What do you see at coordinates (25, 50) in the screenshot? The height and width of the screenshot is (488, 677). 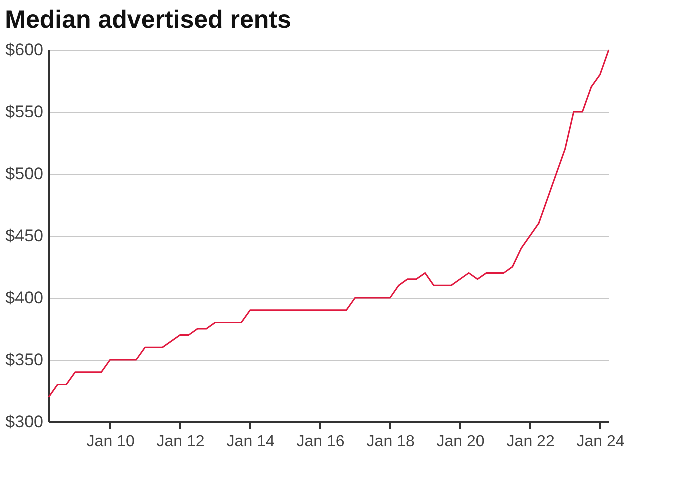 I see `y-tick-label: $600` at bounding box center [25, 50].